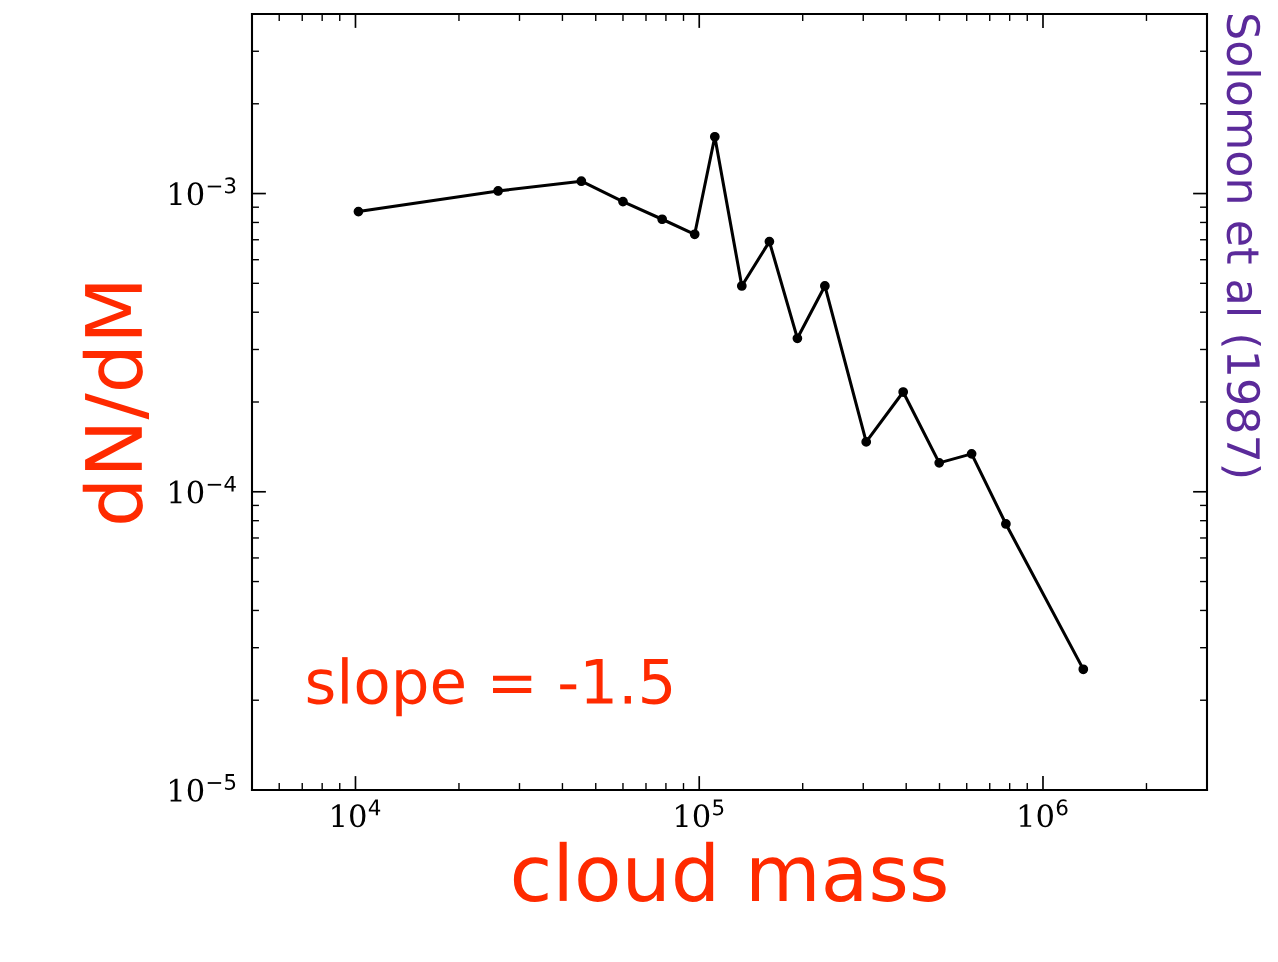  I want to click on x-tick-label: 10$^{6}$, so click(1043, 813).